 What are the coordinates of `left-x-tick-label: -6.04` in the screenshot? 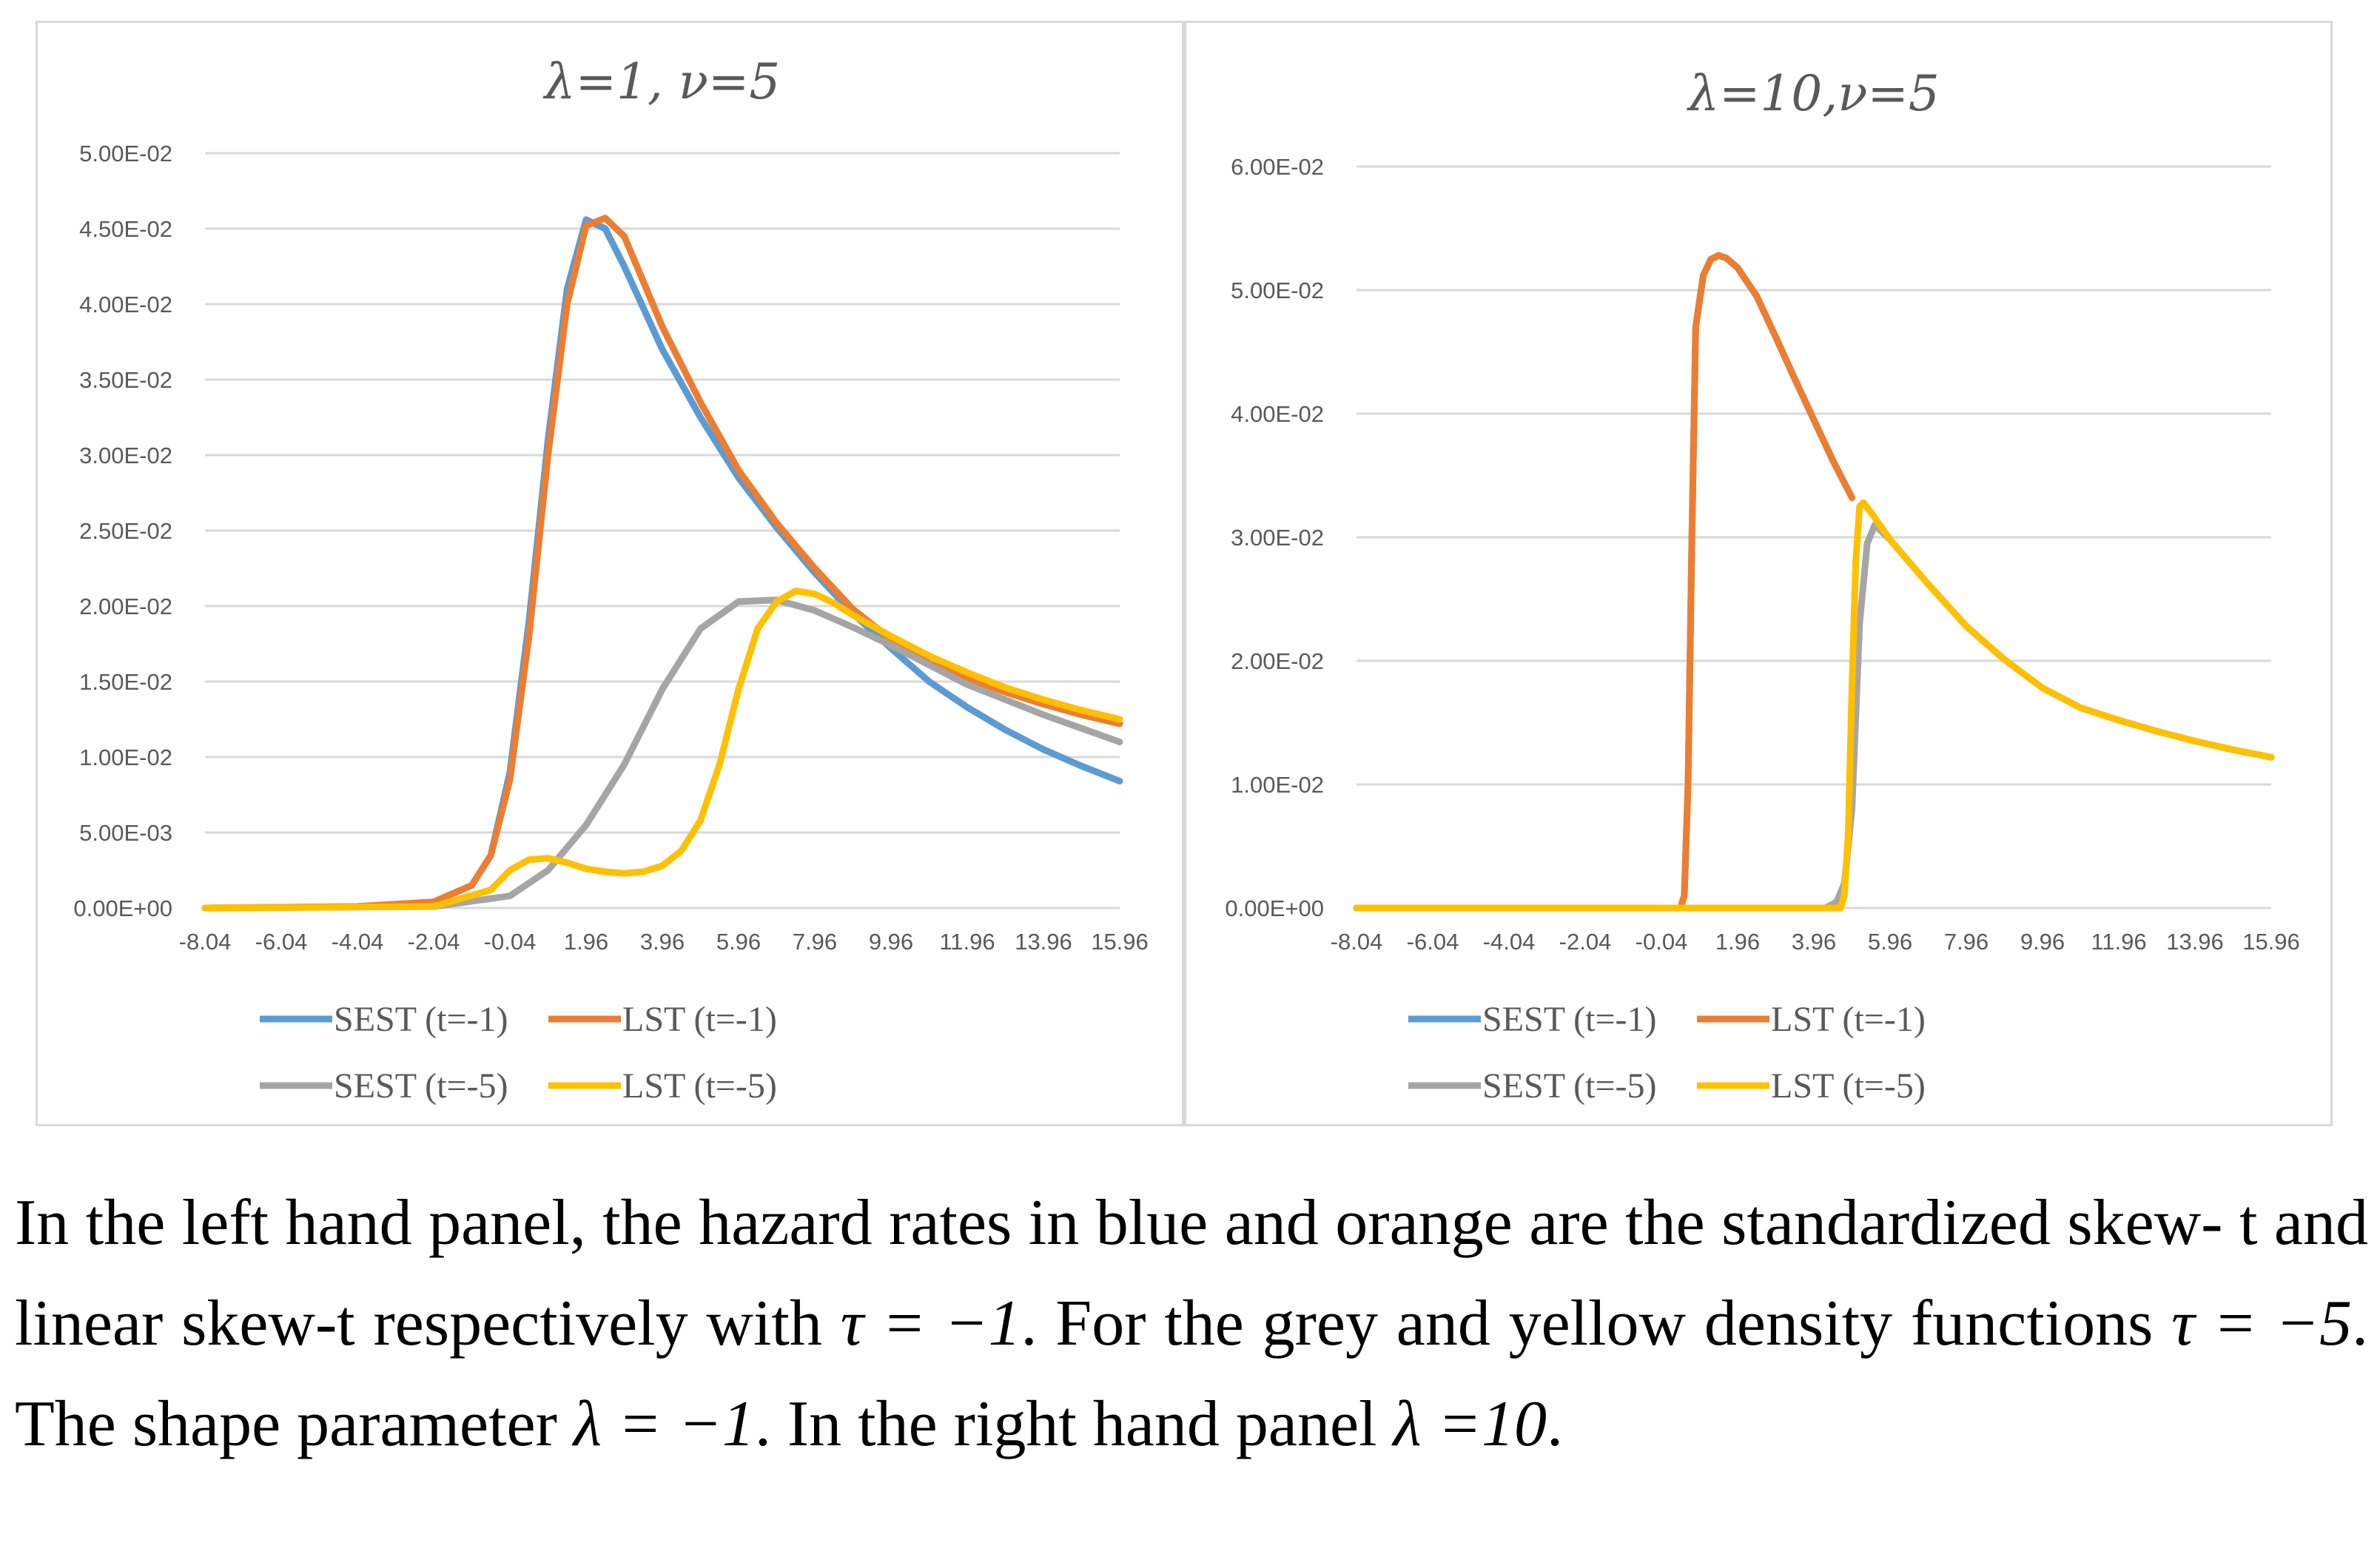 It's located at (282, 942).